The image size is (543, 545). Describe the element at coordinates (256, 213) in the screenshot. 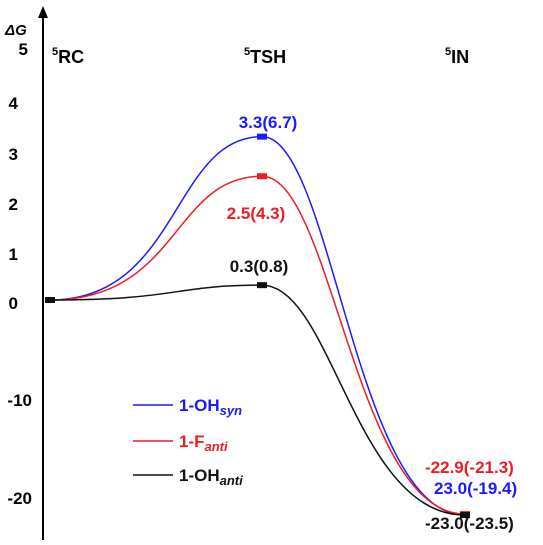

I see `data-label-fanti-tsh: 2.5(4.3)` at that location.